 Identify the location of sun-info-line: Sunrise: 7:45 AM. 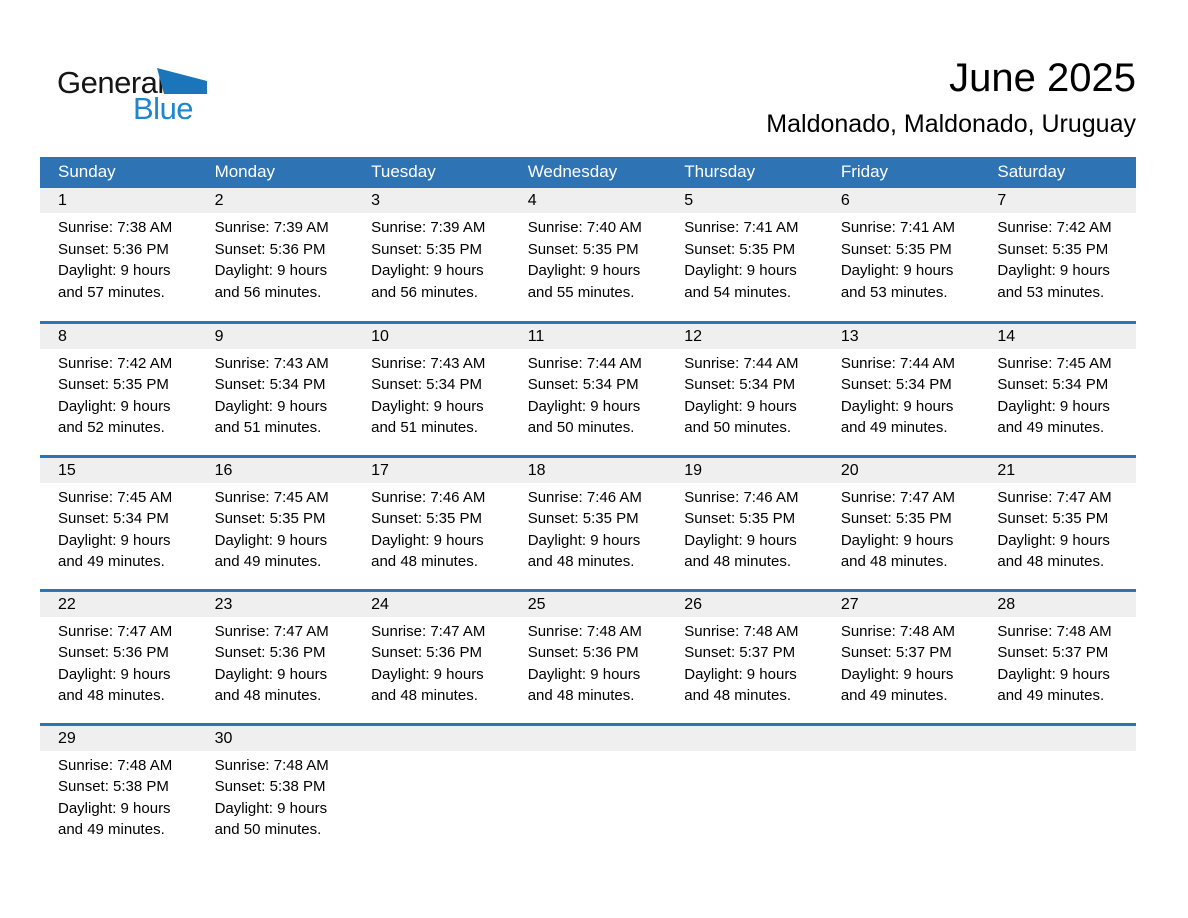
(271, 497).